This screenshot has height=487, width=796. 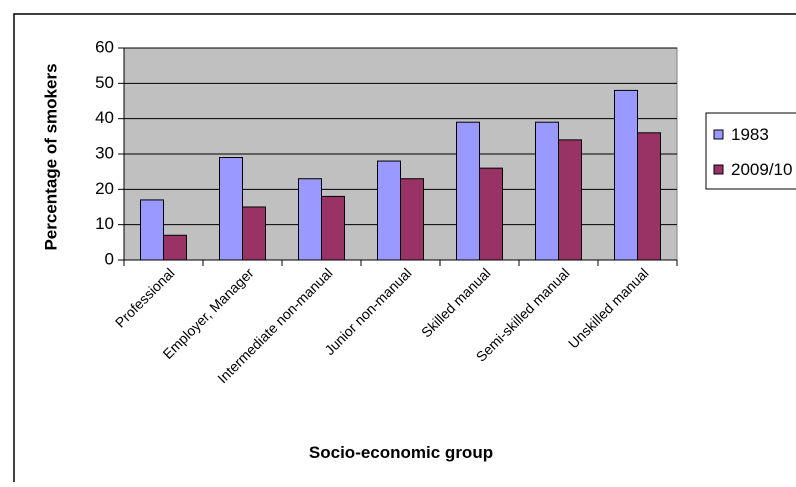 I want to click on legend: 1983 2009/10, so click(x=750, y=151).